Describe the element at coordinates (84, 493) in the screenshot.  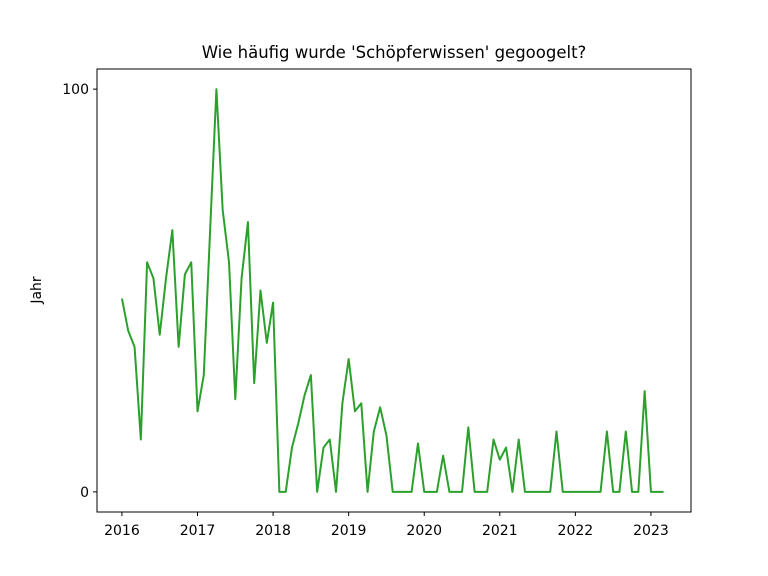
I see `y-tick-label: 0` at that location.